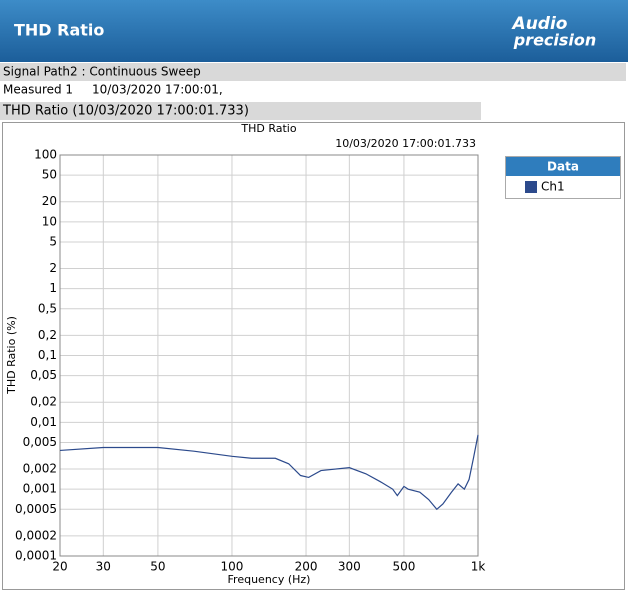 This screenshot has width=628, height=596. I want to click on legend-title: Data, so click(563, 167).